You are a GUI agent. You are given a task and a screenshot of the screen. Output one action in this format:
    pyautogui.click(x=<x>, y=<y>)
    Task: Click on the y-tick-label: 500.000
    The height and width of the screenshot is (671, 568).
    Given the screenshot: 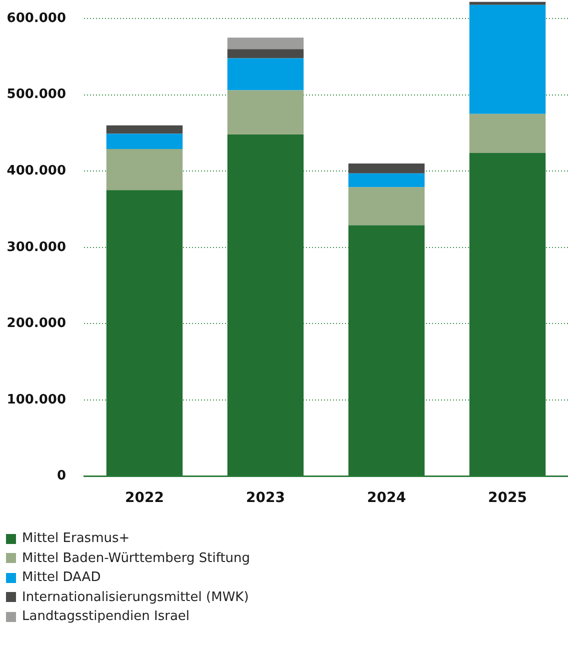 What is the action you would take?
    pyautogui.click(x=36, y=94)
    